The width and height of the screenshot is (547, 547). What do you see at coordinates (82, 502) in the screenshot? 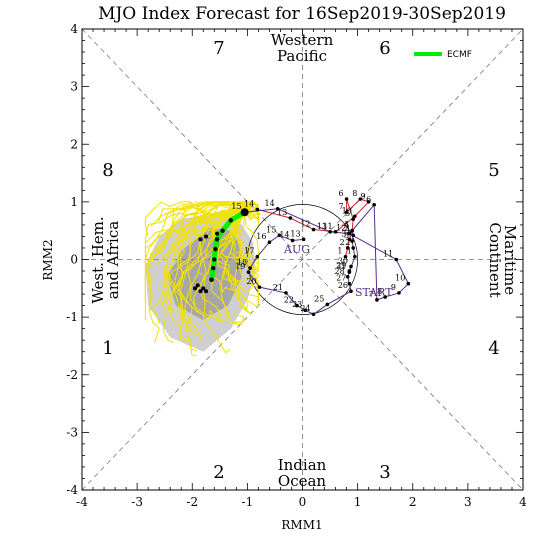
I see `x-tick-label: -4` at bounding box center [82, 502].